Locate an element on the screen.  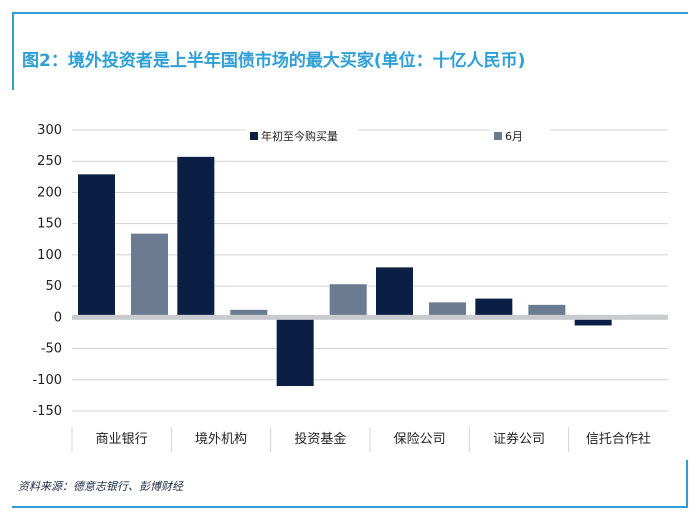
category-label: 境外机构 is located at coordinates (221, 439).